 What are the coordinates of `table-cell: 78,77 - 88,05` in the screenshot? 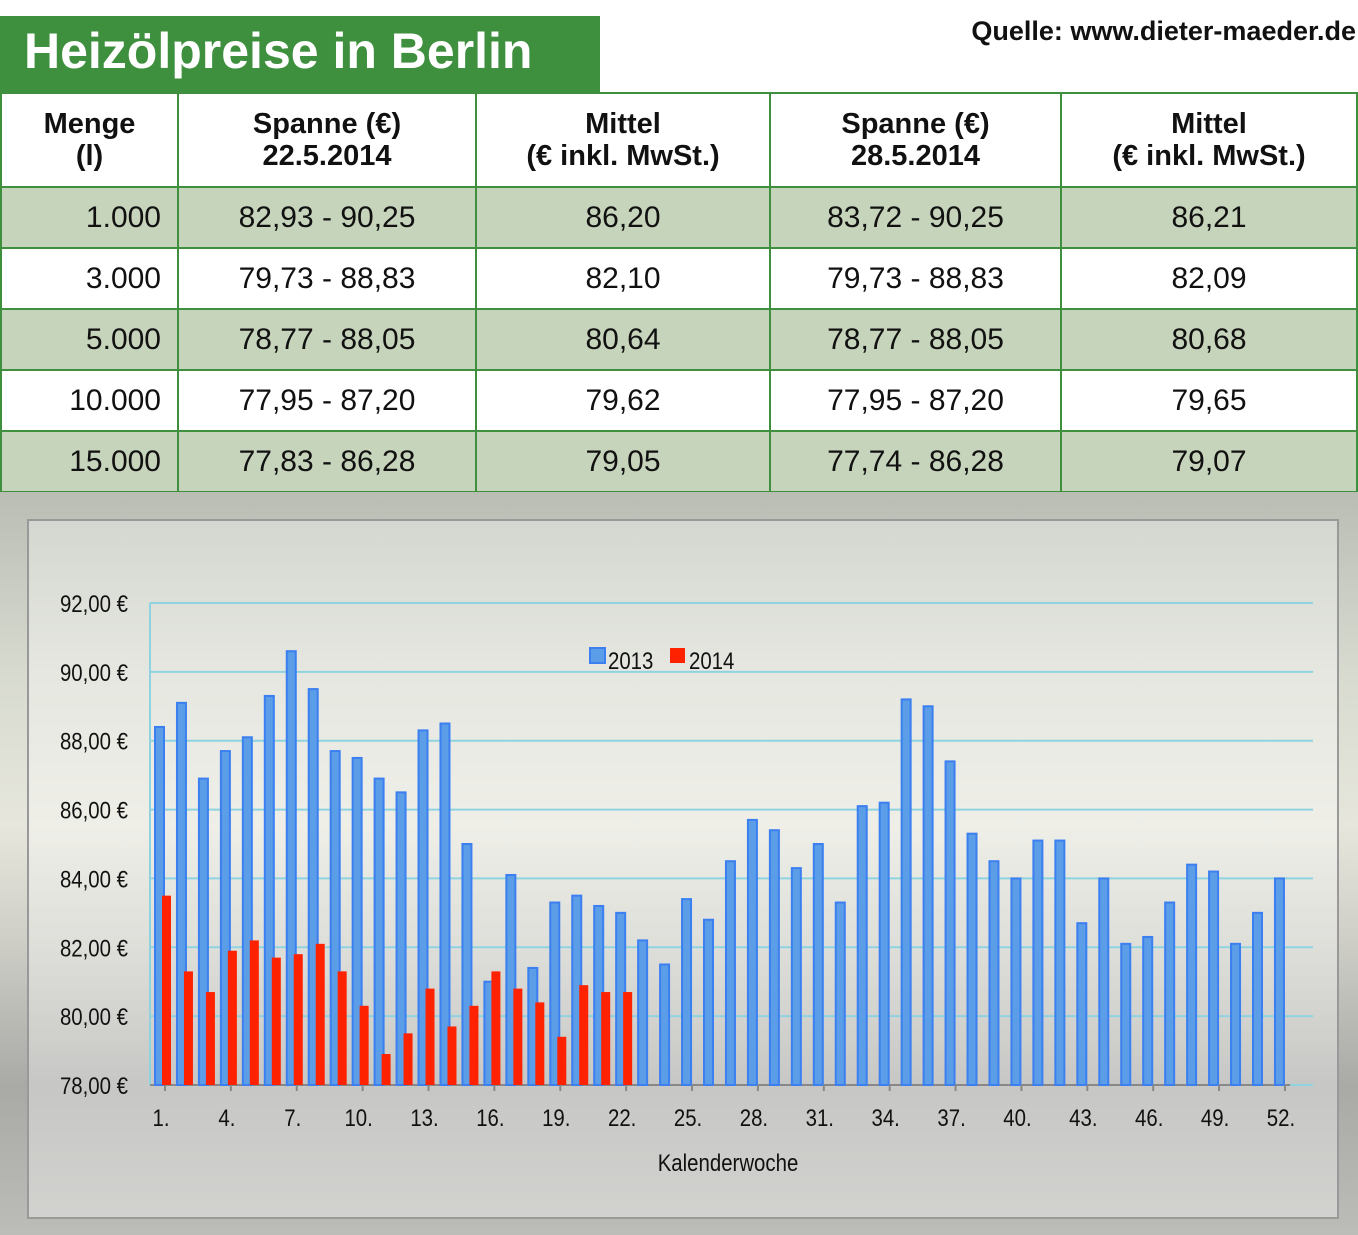 It's located at (915, 339).